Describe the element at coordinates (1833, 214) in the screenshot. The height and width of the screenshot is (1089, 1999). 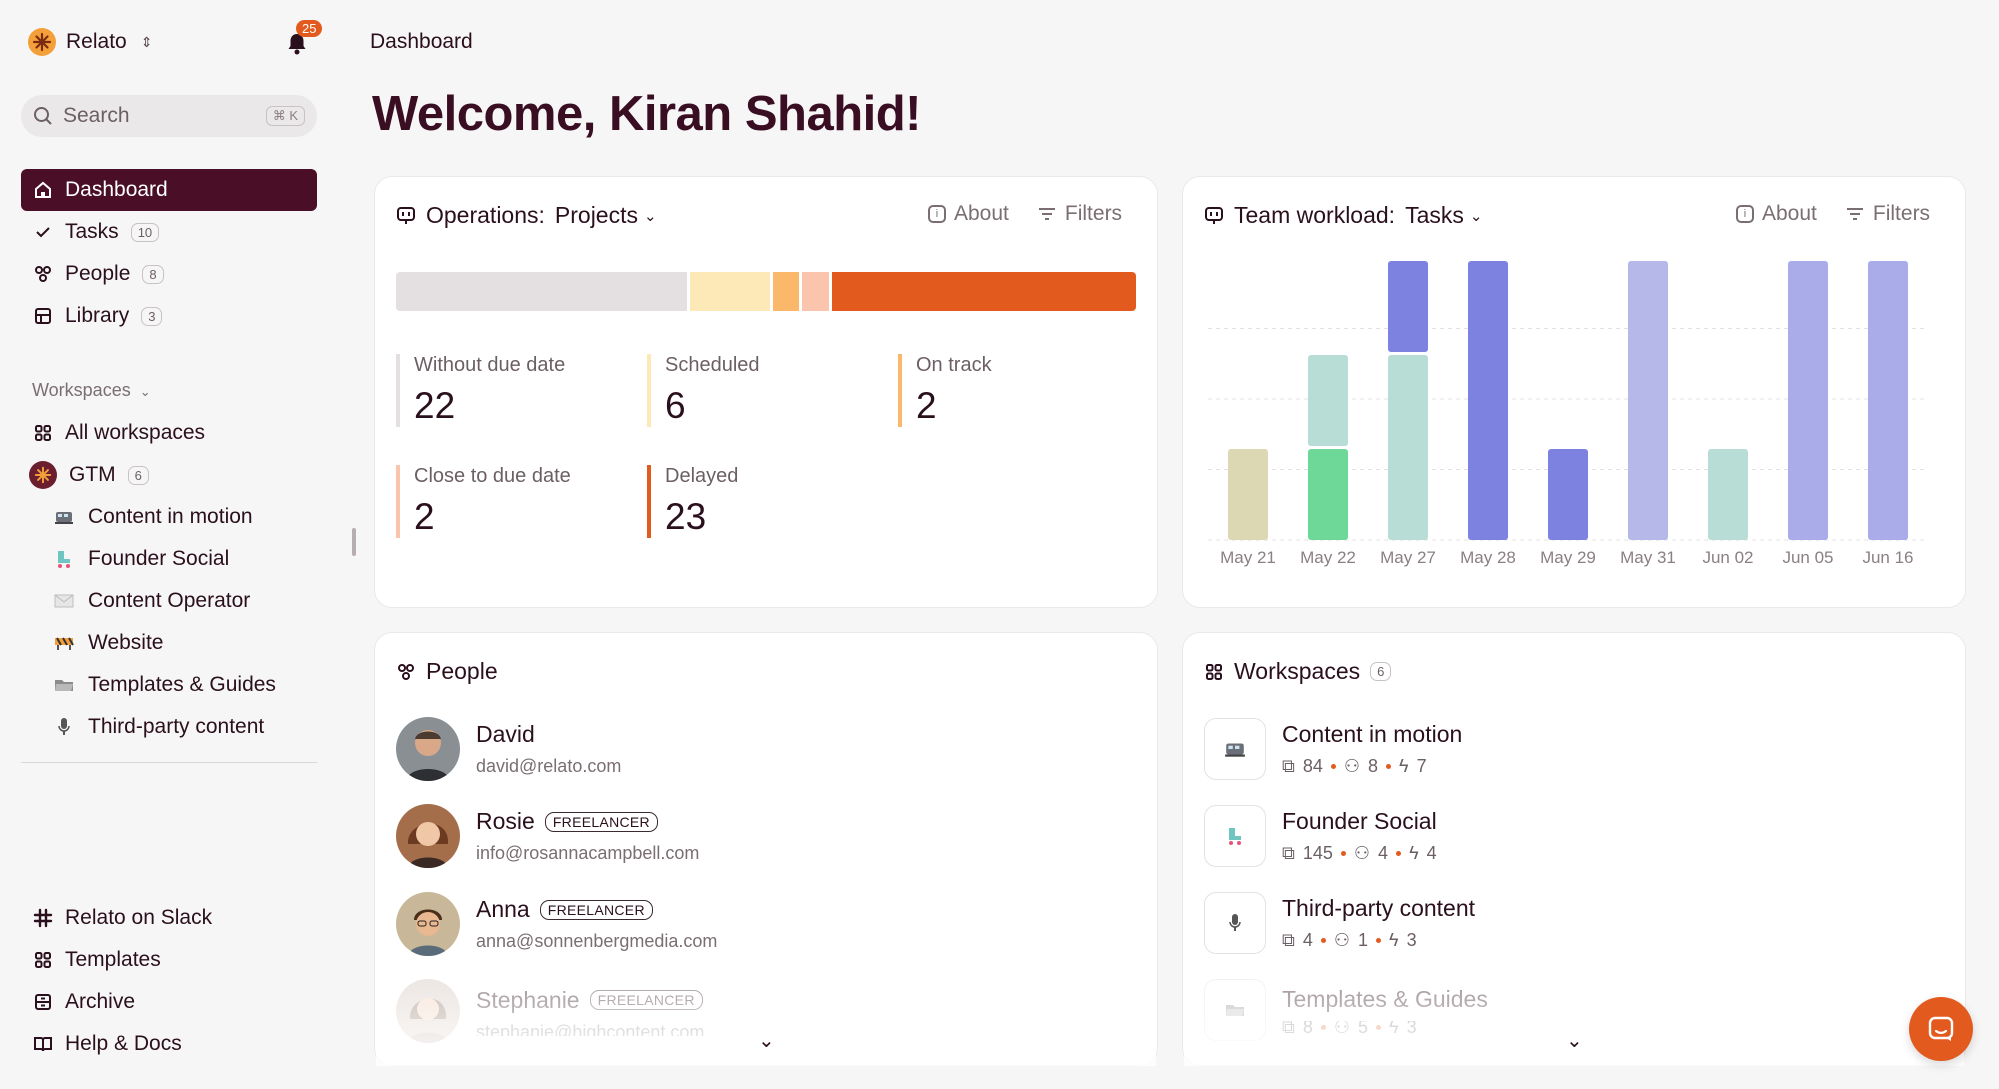
I see `workload-actions: i About Filters` at that location.